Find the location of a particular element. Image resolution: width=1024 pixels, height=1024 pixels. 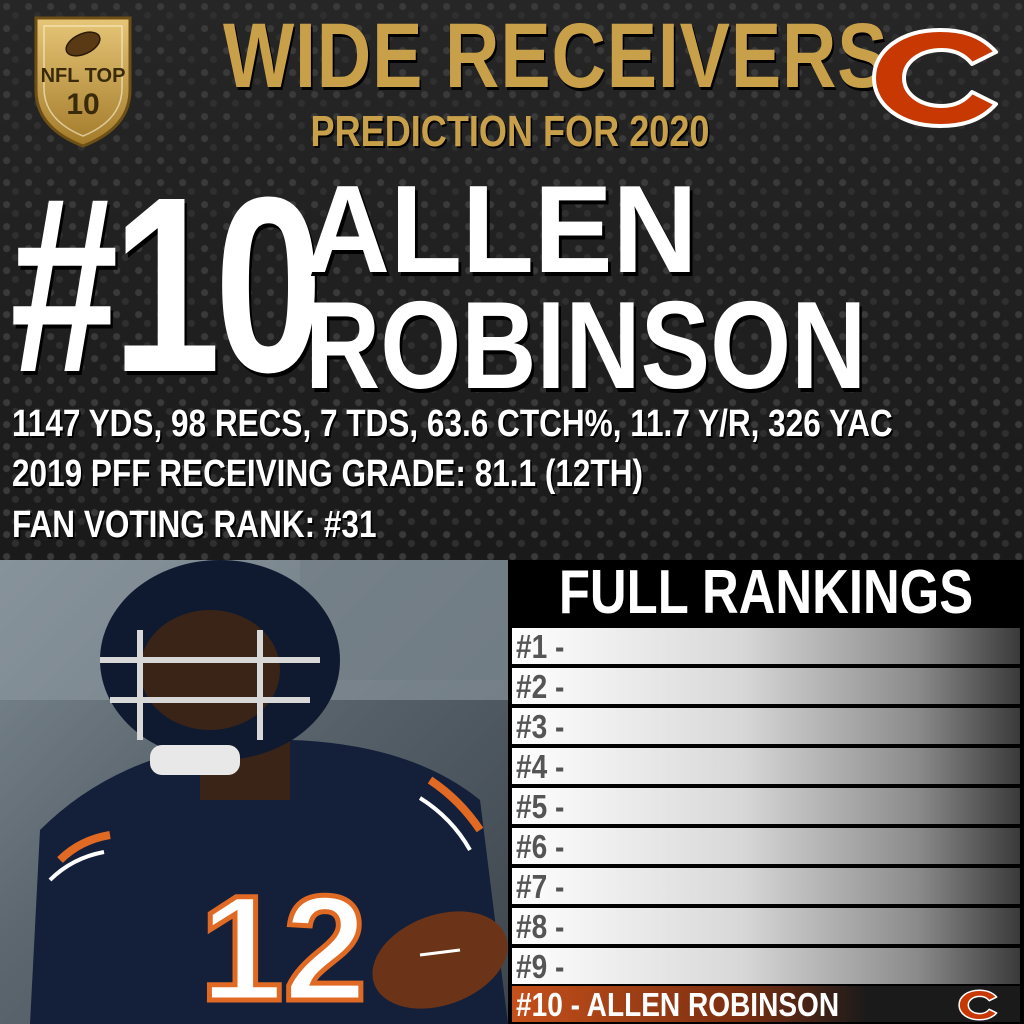

ranking-row-10: #10 - ALLEN ROBINSON is located at coordinates (766, 1004).